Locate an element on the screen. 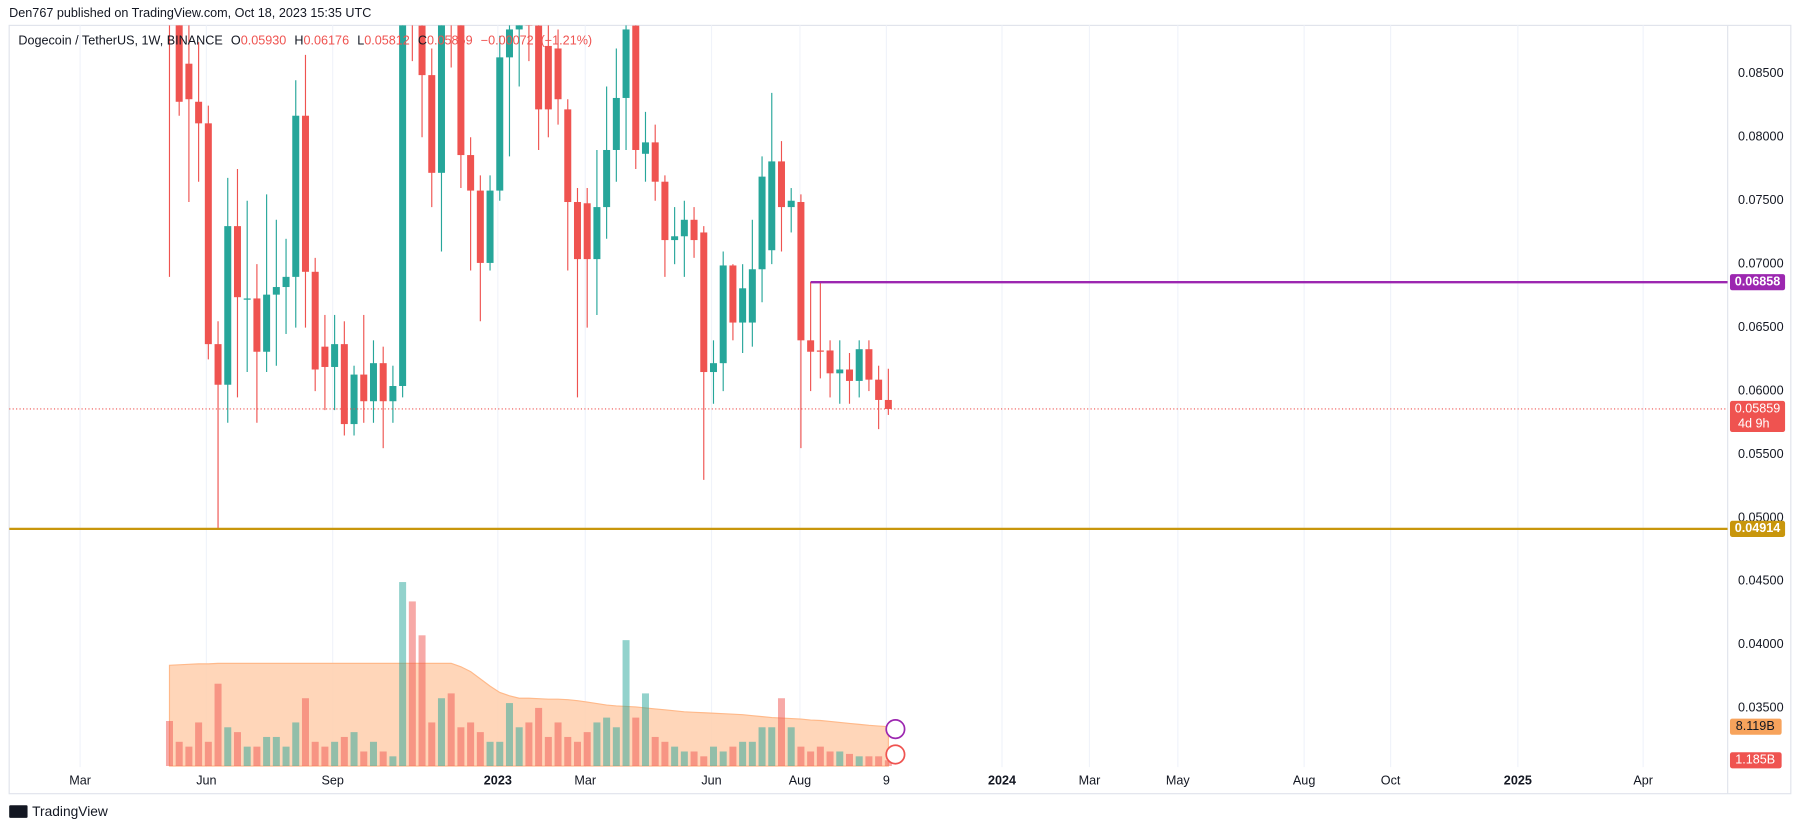 The width and height of the screenshot is (1800, 826). last-price-tag is located at coordinates (1757, 416).